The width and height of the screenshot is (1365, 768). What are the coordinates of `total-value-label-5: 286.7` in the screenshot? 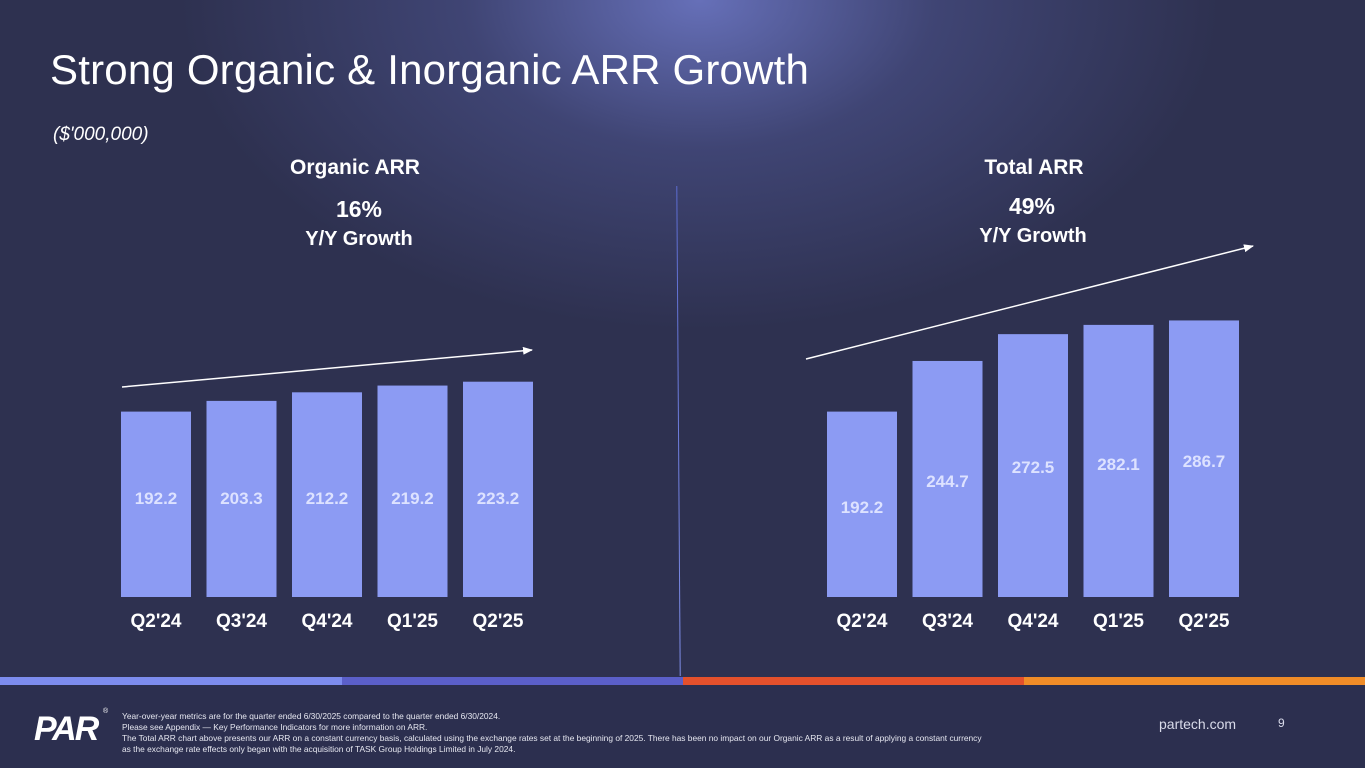 It's located at (1204, 461).